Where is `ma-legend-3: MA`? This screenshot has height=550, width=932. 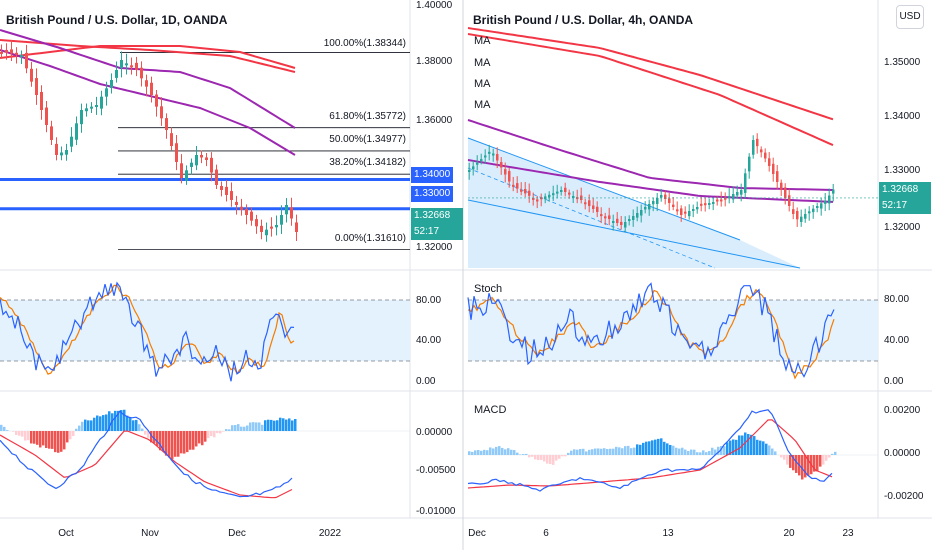 ma-legend-3: MA is located at coordinates (482, 84).